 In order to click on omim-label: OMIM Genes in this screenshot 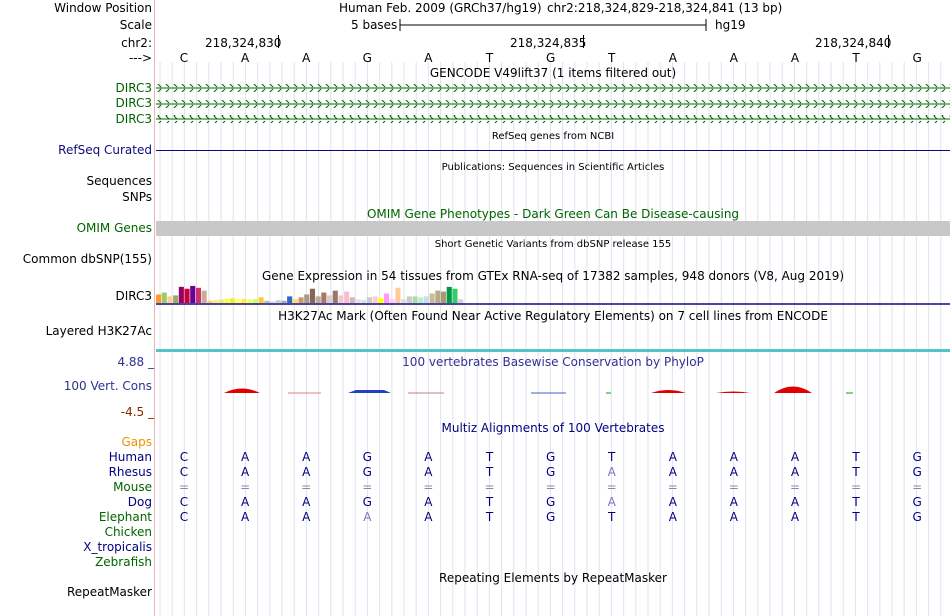, I will do `click(114, 228)`.